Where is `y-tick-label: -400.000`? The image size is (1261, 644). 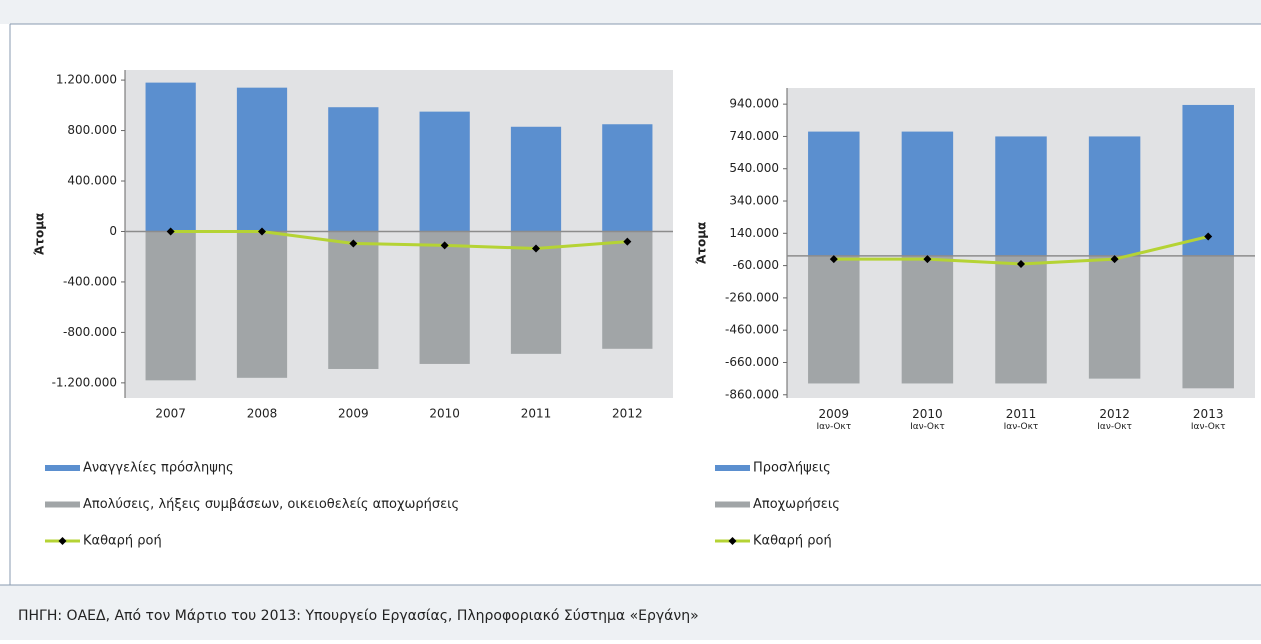 y-tick-label: -400.000 is located at coordinates (90, 281).